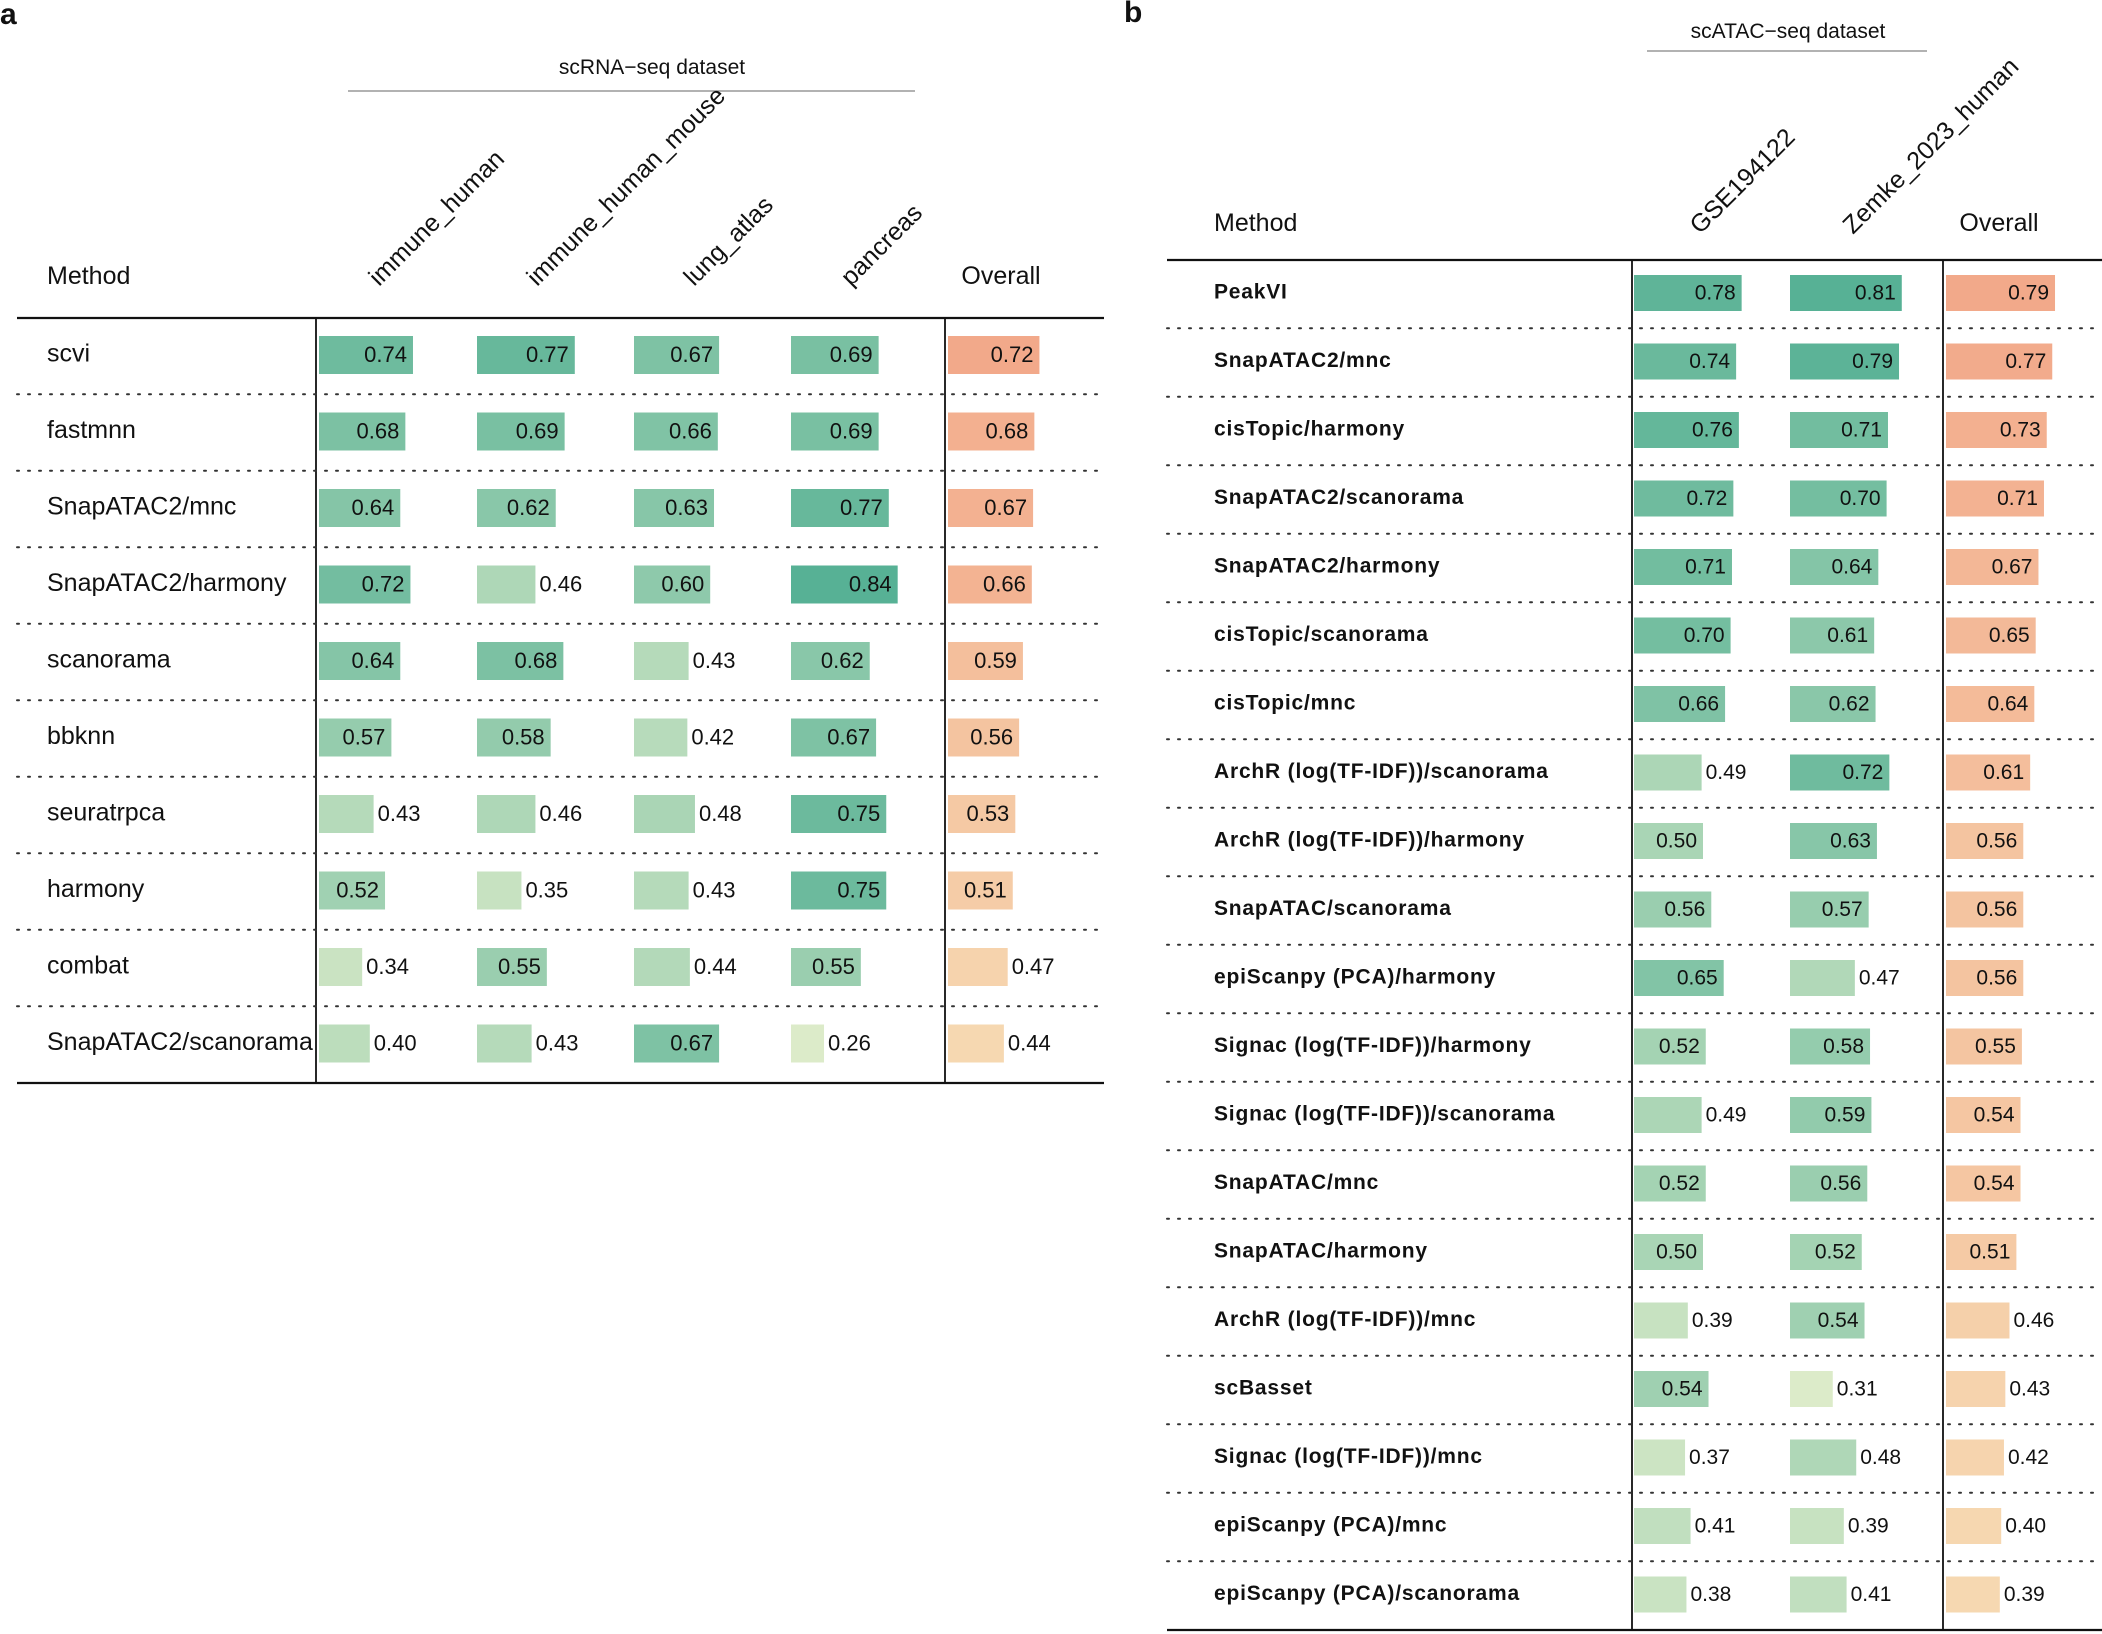 This screenshot has height=1634, width=2102. I want to click on method-label: SnapATAC2/harmony, so click(167, 583).